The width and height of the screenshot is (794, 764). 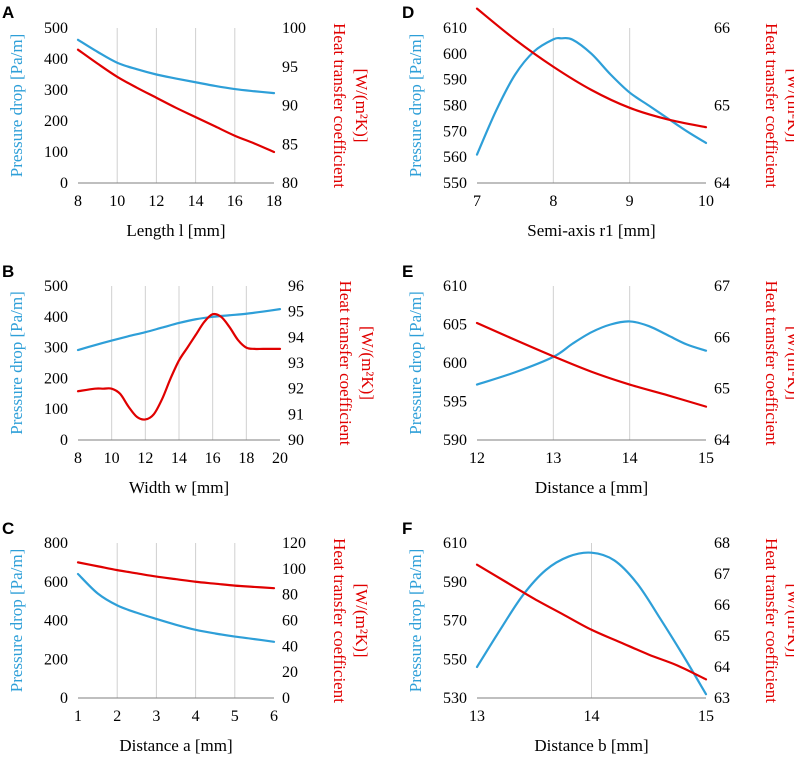 I want to click on panel-b-letter: B, so click(x=8, y=271).